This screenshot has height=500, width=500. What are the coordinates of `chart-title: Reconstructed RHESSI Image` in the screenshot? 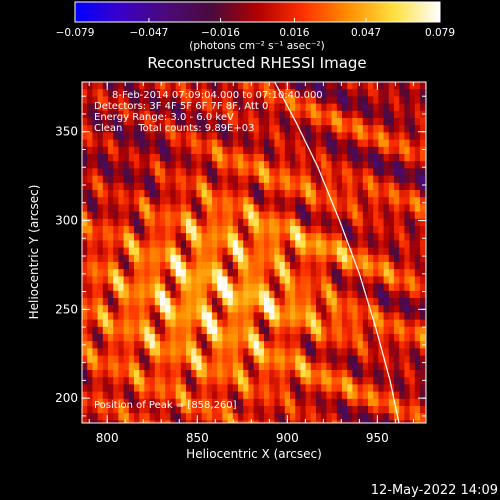 It's located at (256, 63).